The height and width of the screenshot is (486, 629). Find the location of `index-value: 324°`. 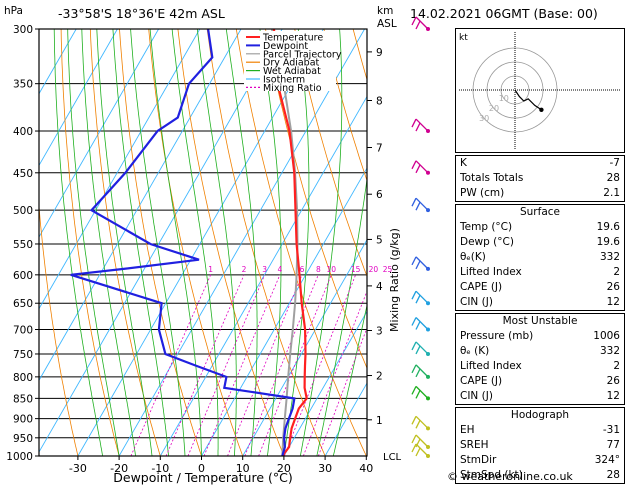

index-value: 324° is located at coordinates (607, 460).